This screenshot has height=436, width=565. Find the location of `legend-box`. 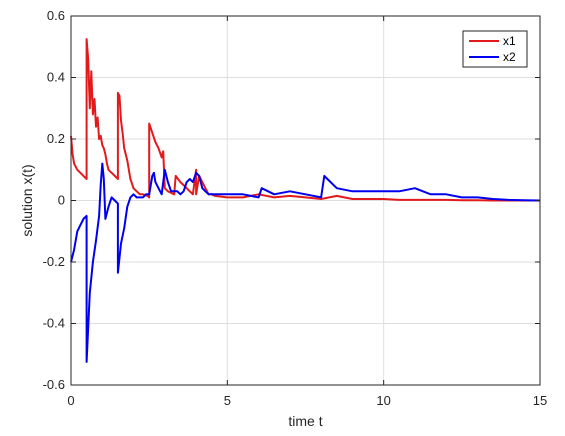

legend-box is located at coordinates (495, 49).